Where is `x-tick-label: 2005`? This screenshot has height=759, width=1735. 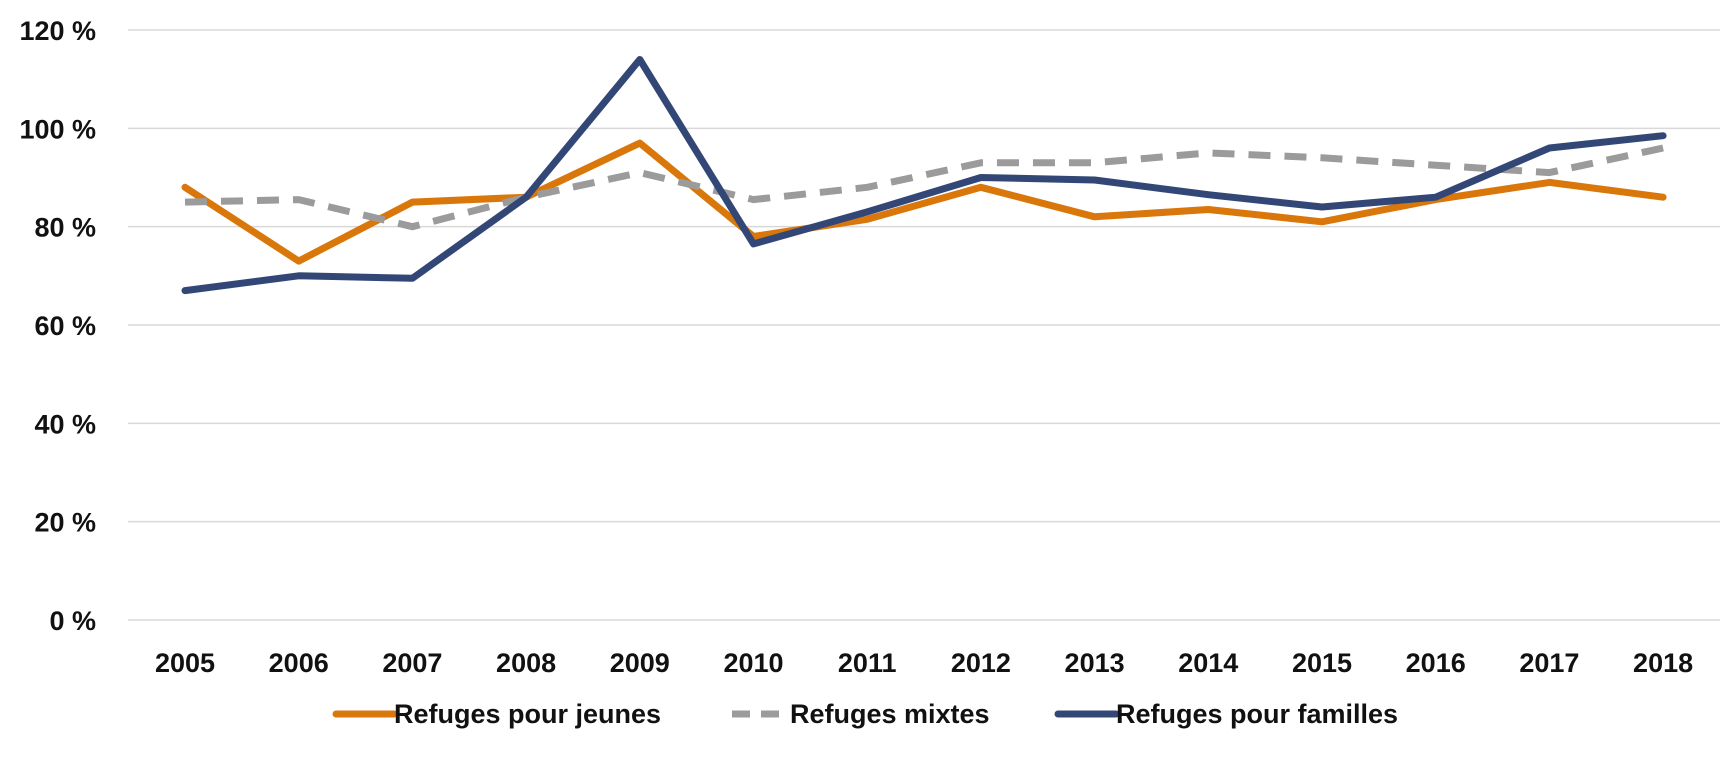
x-tick-label: 2005 is located at coordinates (185, 663).